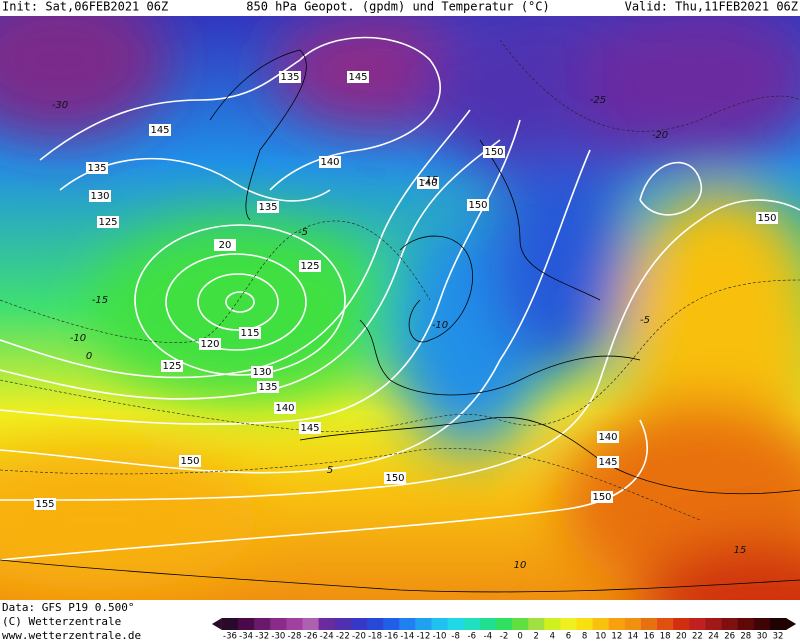 Image resolution: width=800 pixels, height=642 pixels. What do you see at coordinates (89, 356) in the screenshot?
I see `isotherm-label: 0` at bounding box center [89, 356].